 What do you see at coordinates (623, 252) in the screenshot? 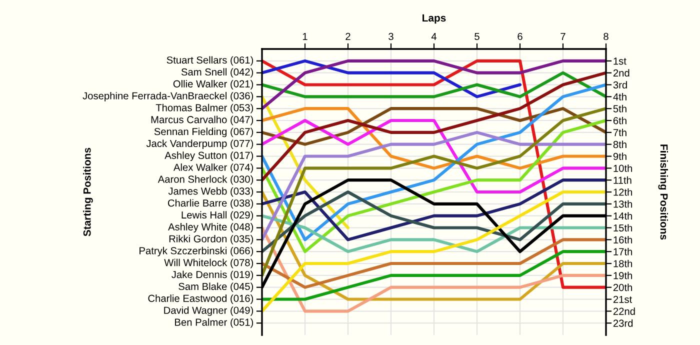
I see `y-tick-label: 17th` at bounding box center [623, 252].